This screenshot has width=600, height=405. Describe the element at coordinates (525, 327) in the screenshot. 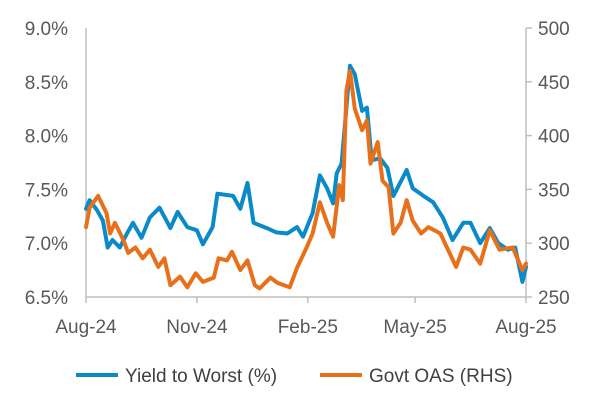

I see `x-tick-label: Aug-25` at that location.